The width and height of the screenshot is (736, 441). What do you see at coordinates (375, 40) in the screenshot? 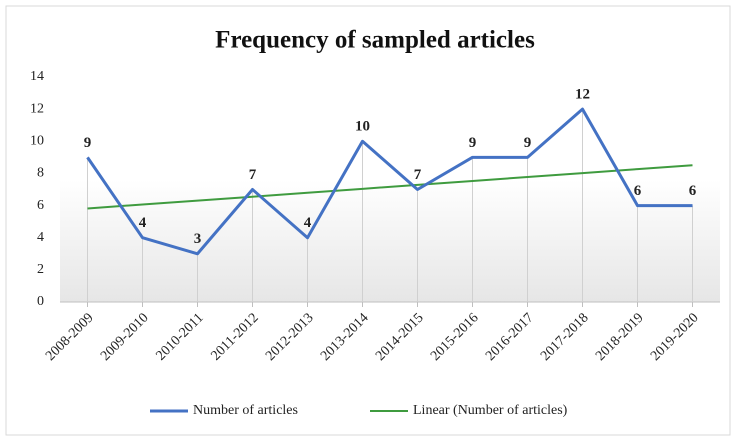
I see `chart-title: Frequency of sampled articles` at bounding box center [375, 40].